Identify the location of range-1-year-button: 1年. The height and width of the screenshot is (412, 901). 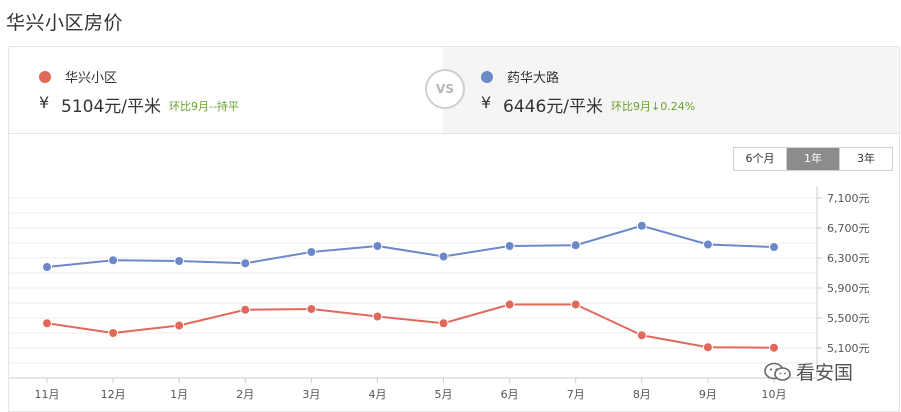
(812, 159).